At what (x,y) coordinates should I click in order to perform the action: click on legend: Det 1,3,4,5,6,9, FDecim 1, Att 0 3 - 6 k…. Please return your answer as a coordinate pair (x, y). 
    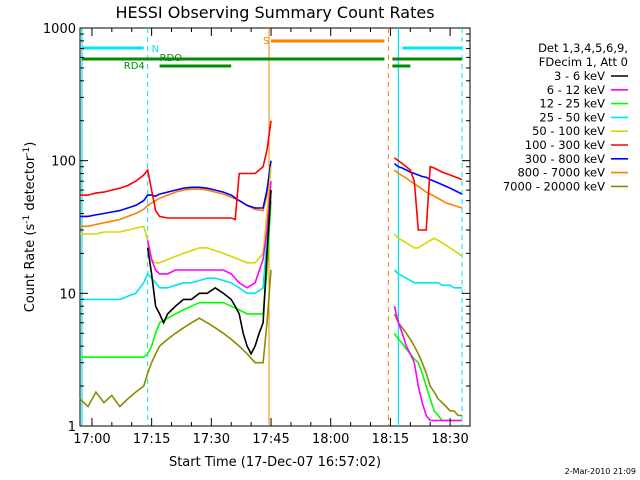
    Looking at the image, I should click on (565, 117).